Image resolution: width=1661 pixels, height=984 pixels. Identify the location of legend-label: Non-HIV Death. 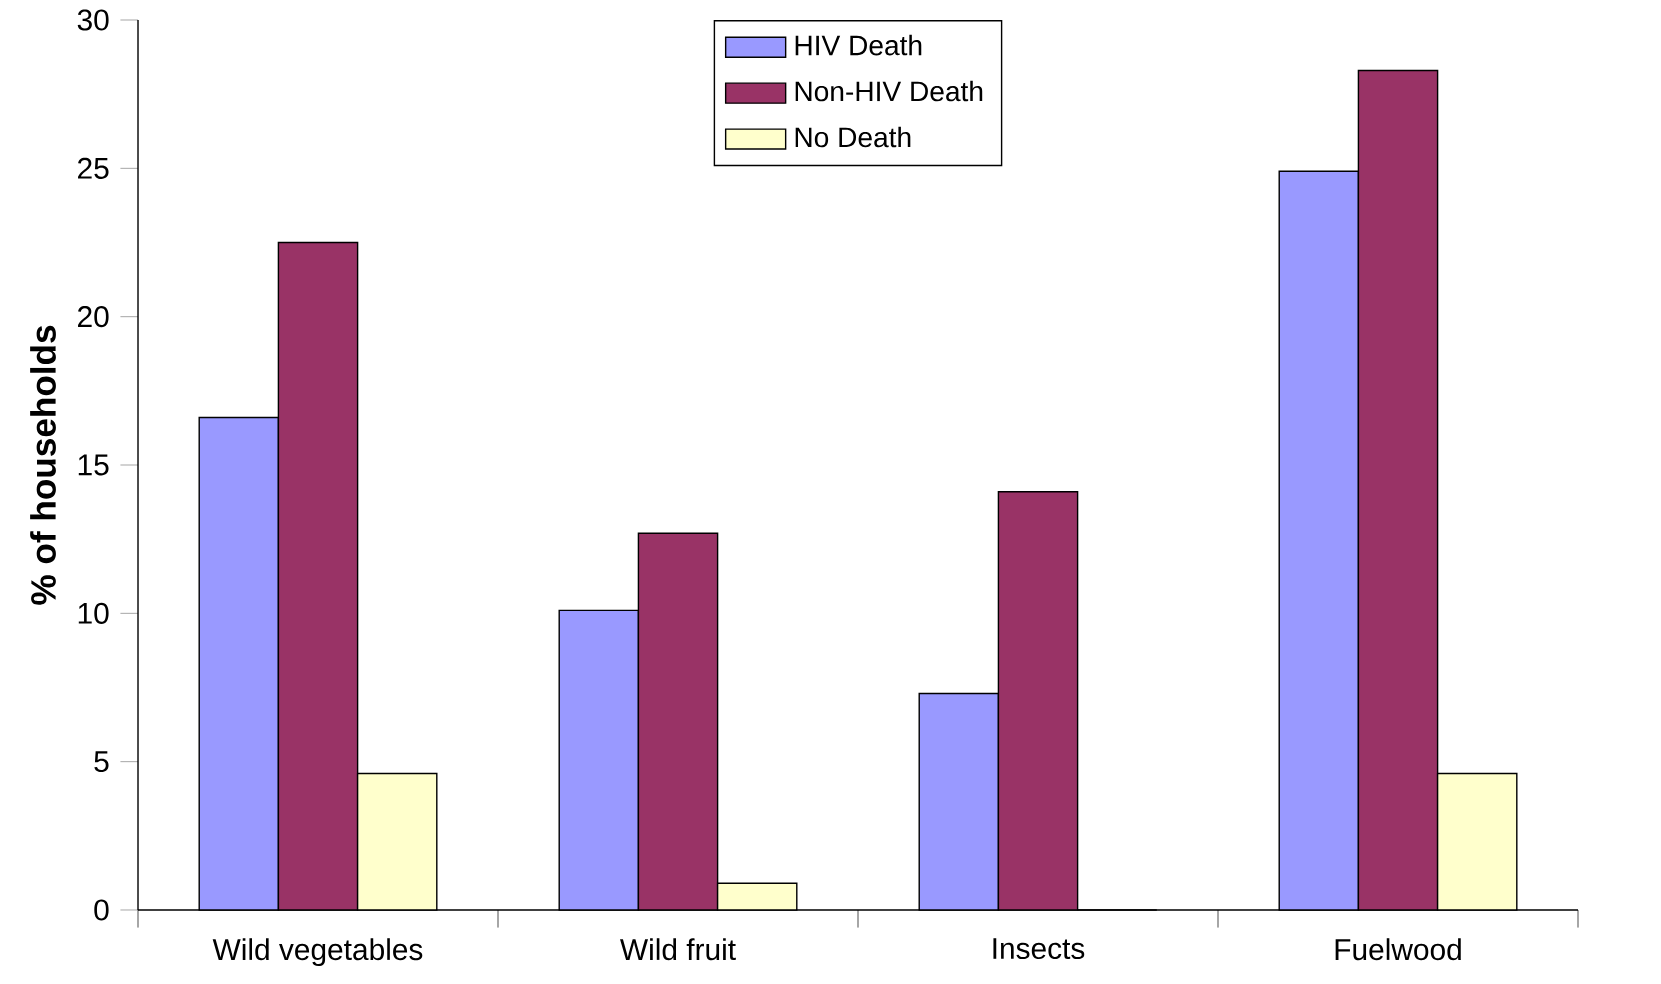
(889, 91).